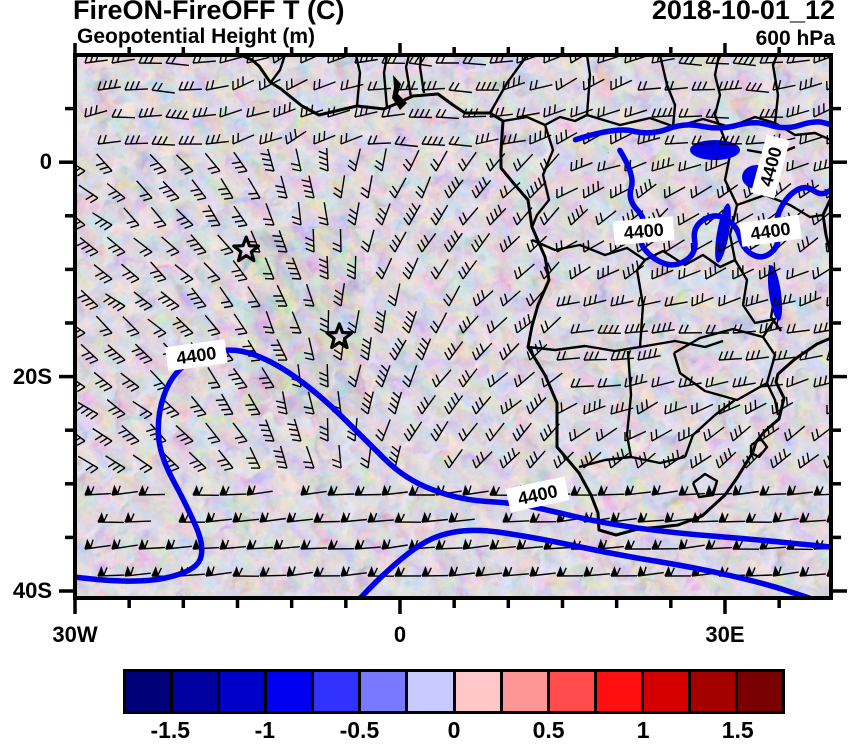  Describe the element at coordinates (170, 730) in the screenshot. I see `colorbar-tick-label: -1.5` at that location.